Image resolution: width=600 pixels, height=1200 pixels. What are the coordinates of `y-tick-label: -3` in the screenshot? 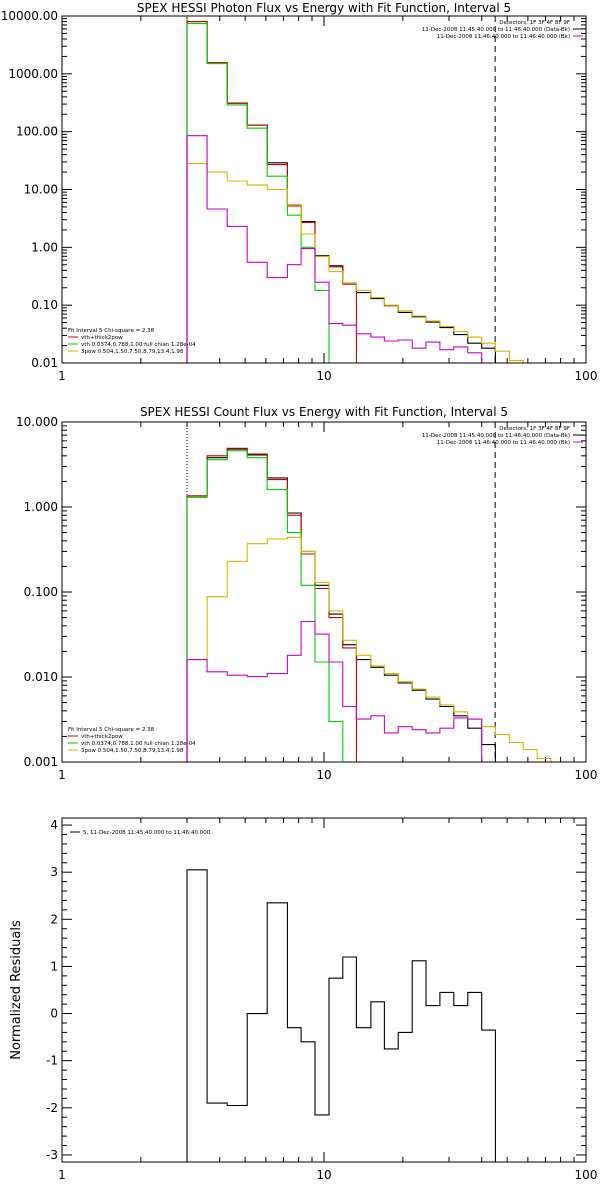 It's located at (52, 1155).